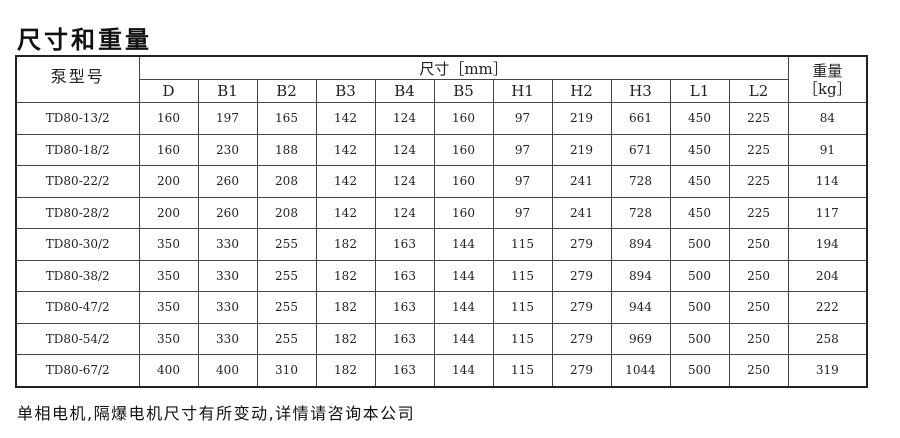 The image size is (900, 438). Describe the element at coordinates (77, 118) in the screenshot. I see `model-cell: TD80-13/2` at that location.